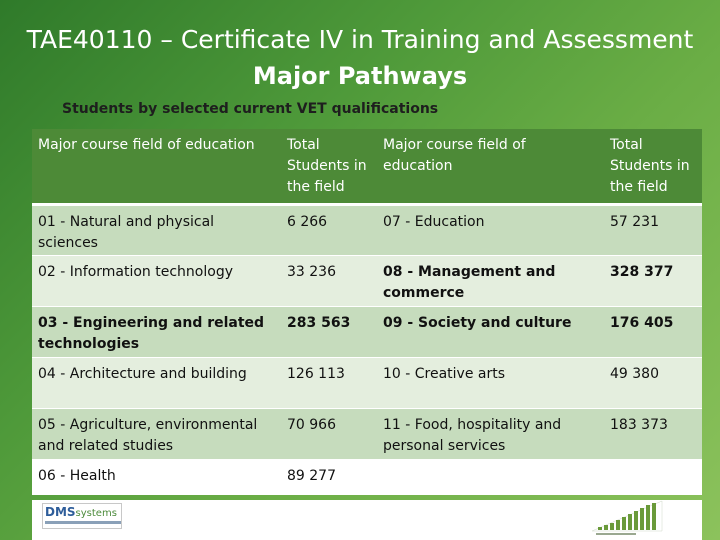 This screenshot has width=720, height=540. Describe the element at coordinates (329, 477) in the screenshot. I see `cell-total-a: 89 277` at that location.